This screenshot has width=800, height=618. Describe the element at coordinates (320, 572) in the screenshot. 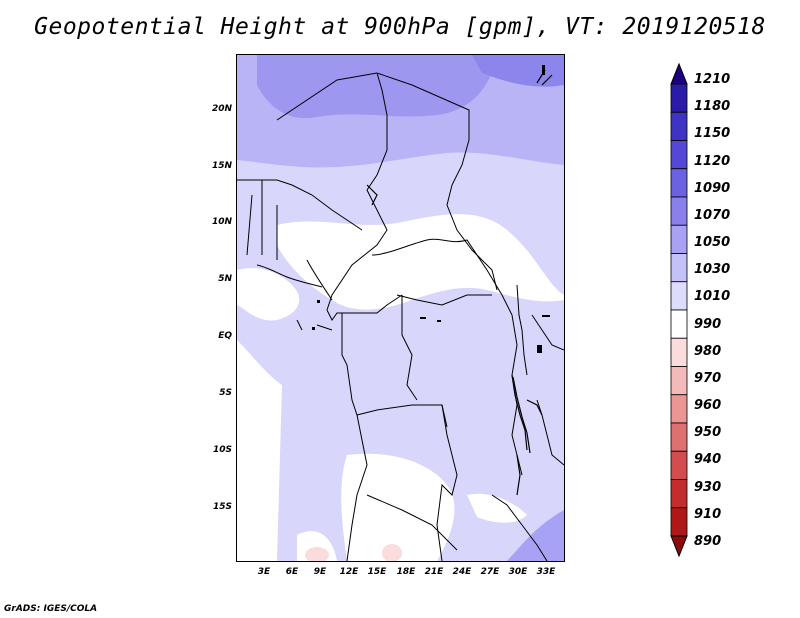

I see `lon-label: 9E` at that location.